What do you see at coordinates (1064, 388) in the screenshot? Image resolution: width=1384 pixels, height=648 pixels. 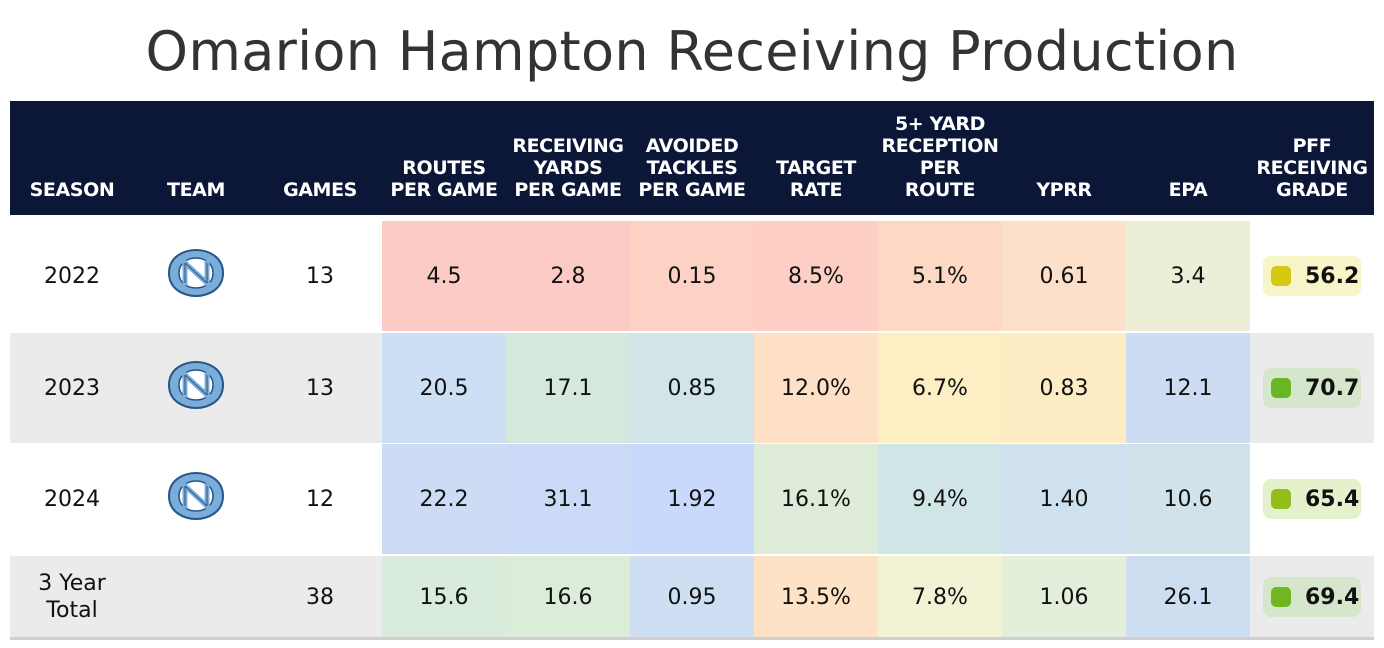 I see `yprr-cell: 0.83` at bounding box center [1064, 388].